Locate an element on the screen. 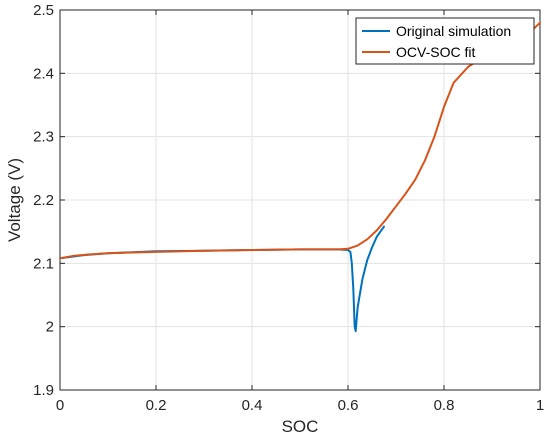 This screenshot has width=550, height=446. legend-box is located at coordinates (445, 41).